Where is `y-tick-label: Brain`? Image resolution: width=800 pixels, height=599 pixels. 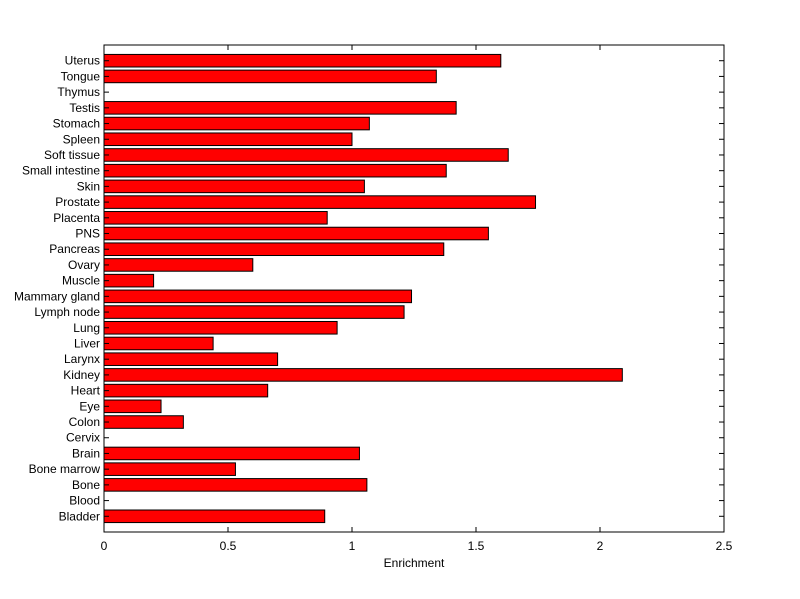 y-tick-label: Brain is located at coordinates (86, 453).